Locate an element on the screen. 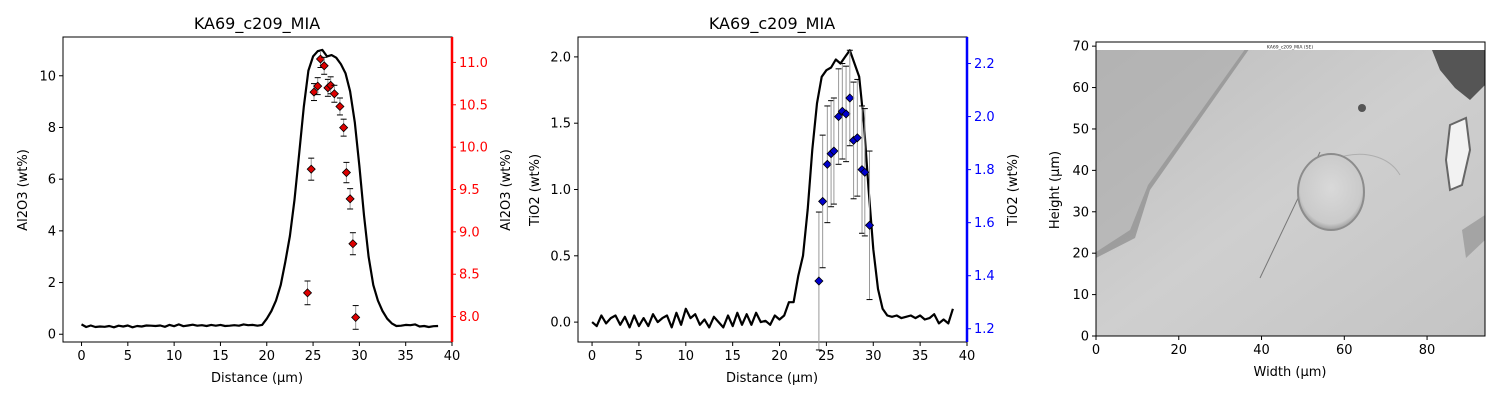  sem-image-caption: KA69_c209_MIA (SE) is located at coordinates (1290, 48).